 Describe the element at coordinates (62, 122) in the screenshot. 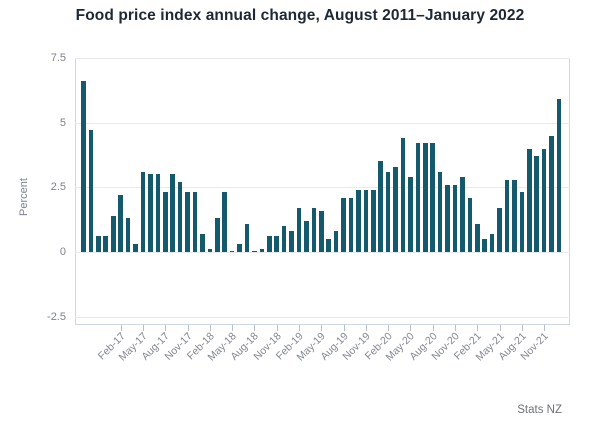

I see `y-tick-label: 5` at that location.